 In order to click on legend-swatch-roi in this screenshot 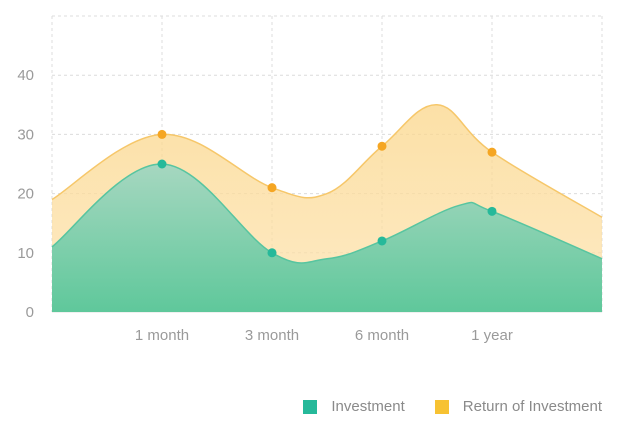, I will do `click(441, 406)`.